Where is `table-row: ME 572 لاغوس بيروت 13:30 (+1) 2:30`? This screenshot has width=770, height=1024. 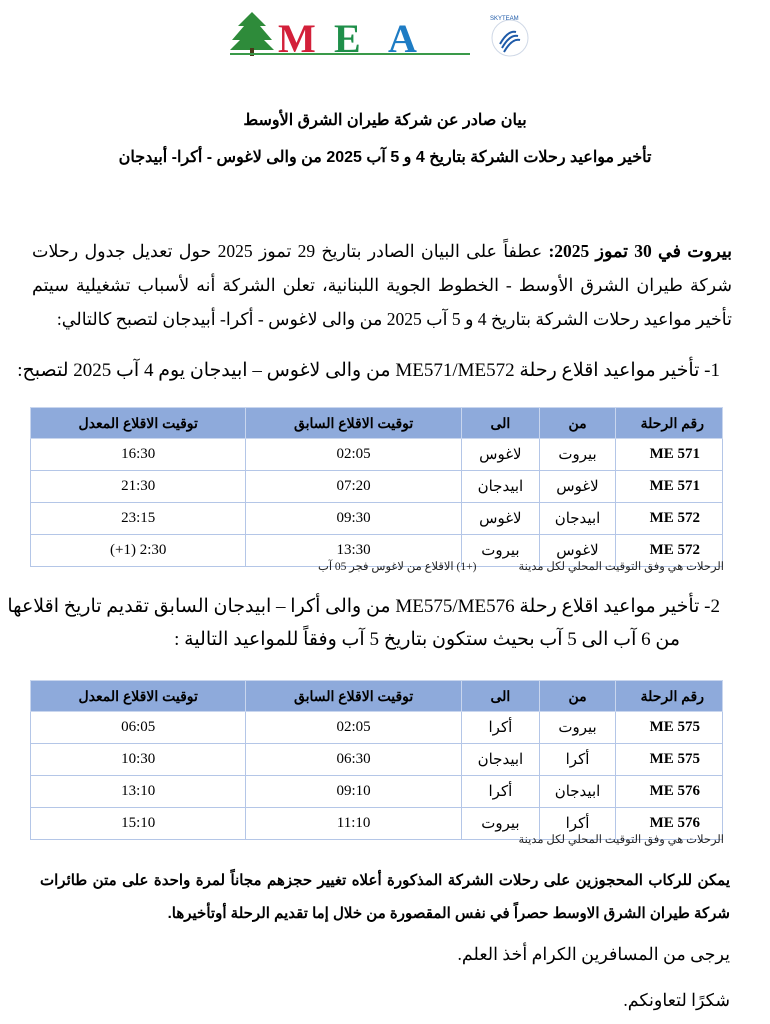
table-row: ME 572 لاغوس بيروت 13:30 (+1) 2:30 is located at coordinates (376, 550).